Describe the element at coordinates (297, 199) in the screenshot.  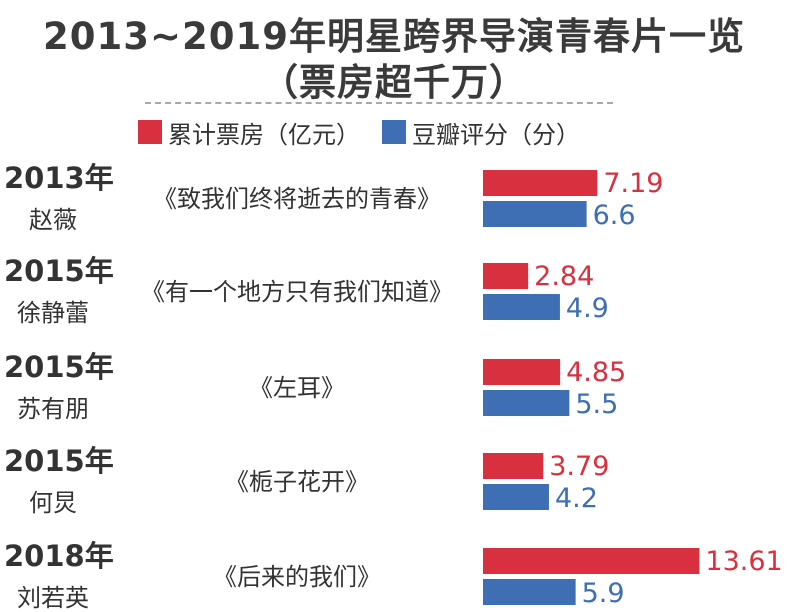
I see `row-film-title: 《致我们终将逝去的青春》` at that location.